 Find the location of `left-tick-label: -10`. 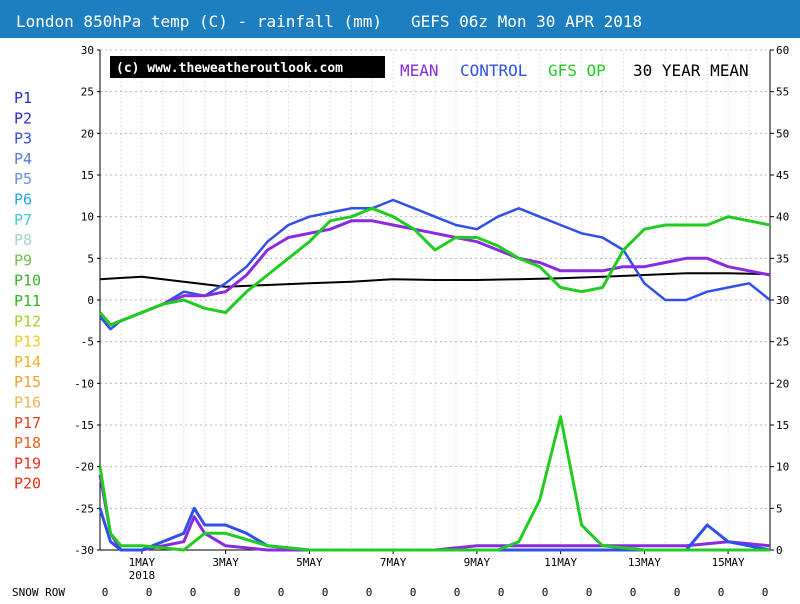

left-tick-label: -10 is located at coordinates (84, 383).